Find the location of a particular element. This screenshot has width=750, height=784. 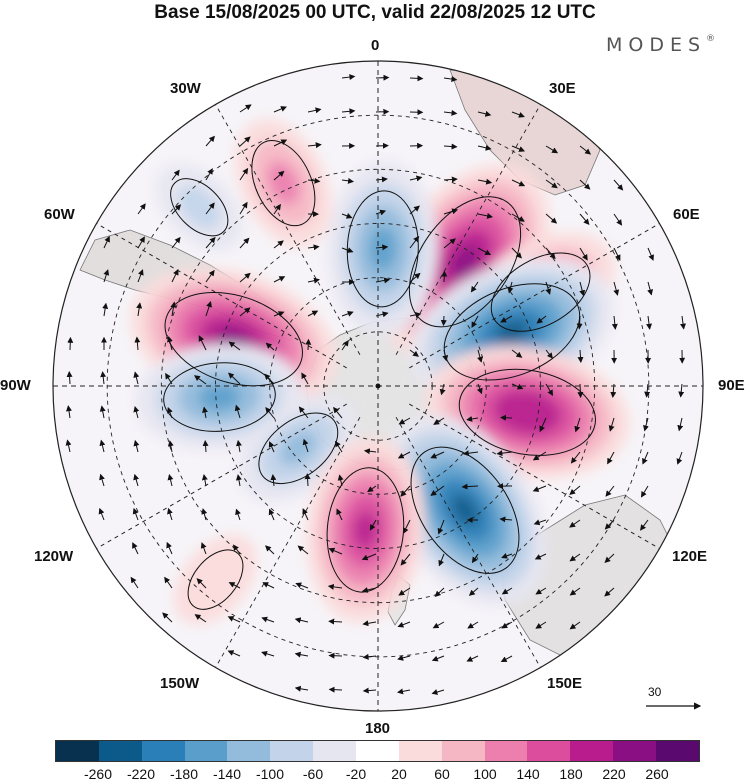

colorbar-tick-4: -100 is located at coordinates (270, 774).